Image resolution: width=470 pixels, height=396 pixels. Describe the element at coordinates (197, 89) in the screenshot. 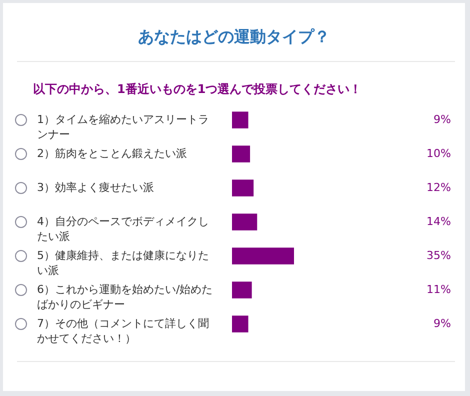

I see `chart-subtitle: 以下の中から、1番近いものを1つ選んで投票してください！` at that location.